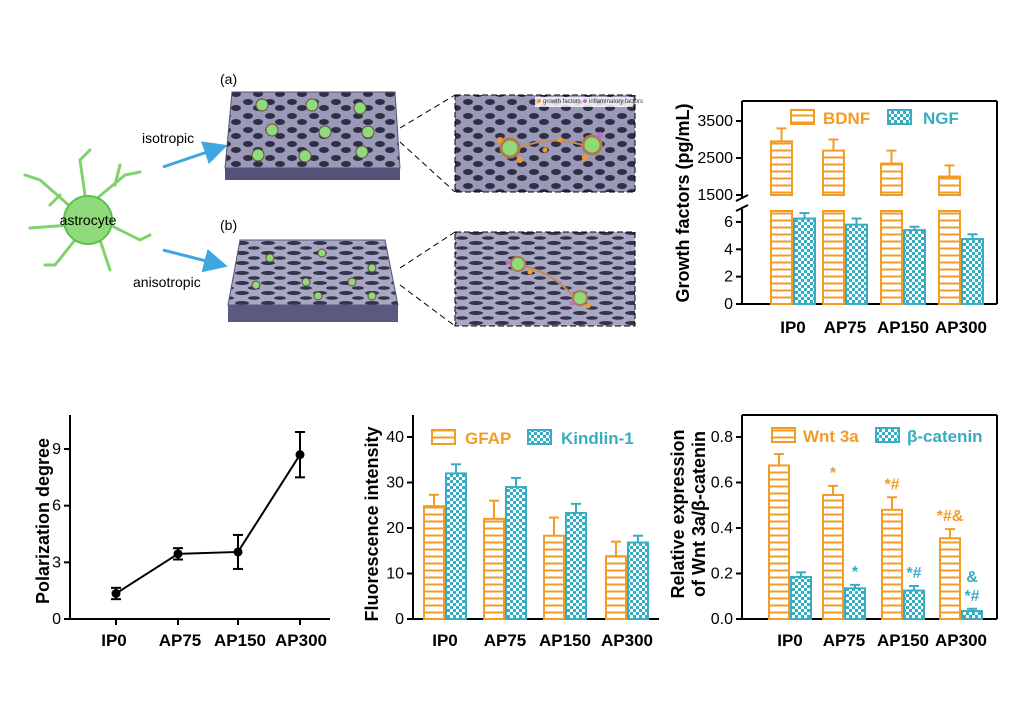 Image resolution: width=1021 pixels, height=718 pixels. What do you see at coordinates (488, 438) in the screenshot?
I see `legend-gfap-label: GFAP` at bounding box center [488, 438].